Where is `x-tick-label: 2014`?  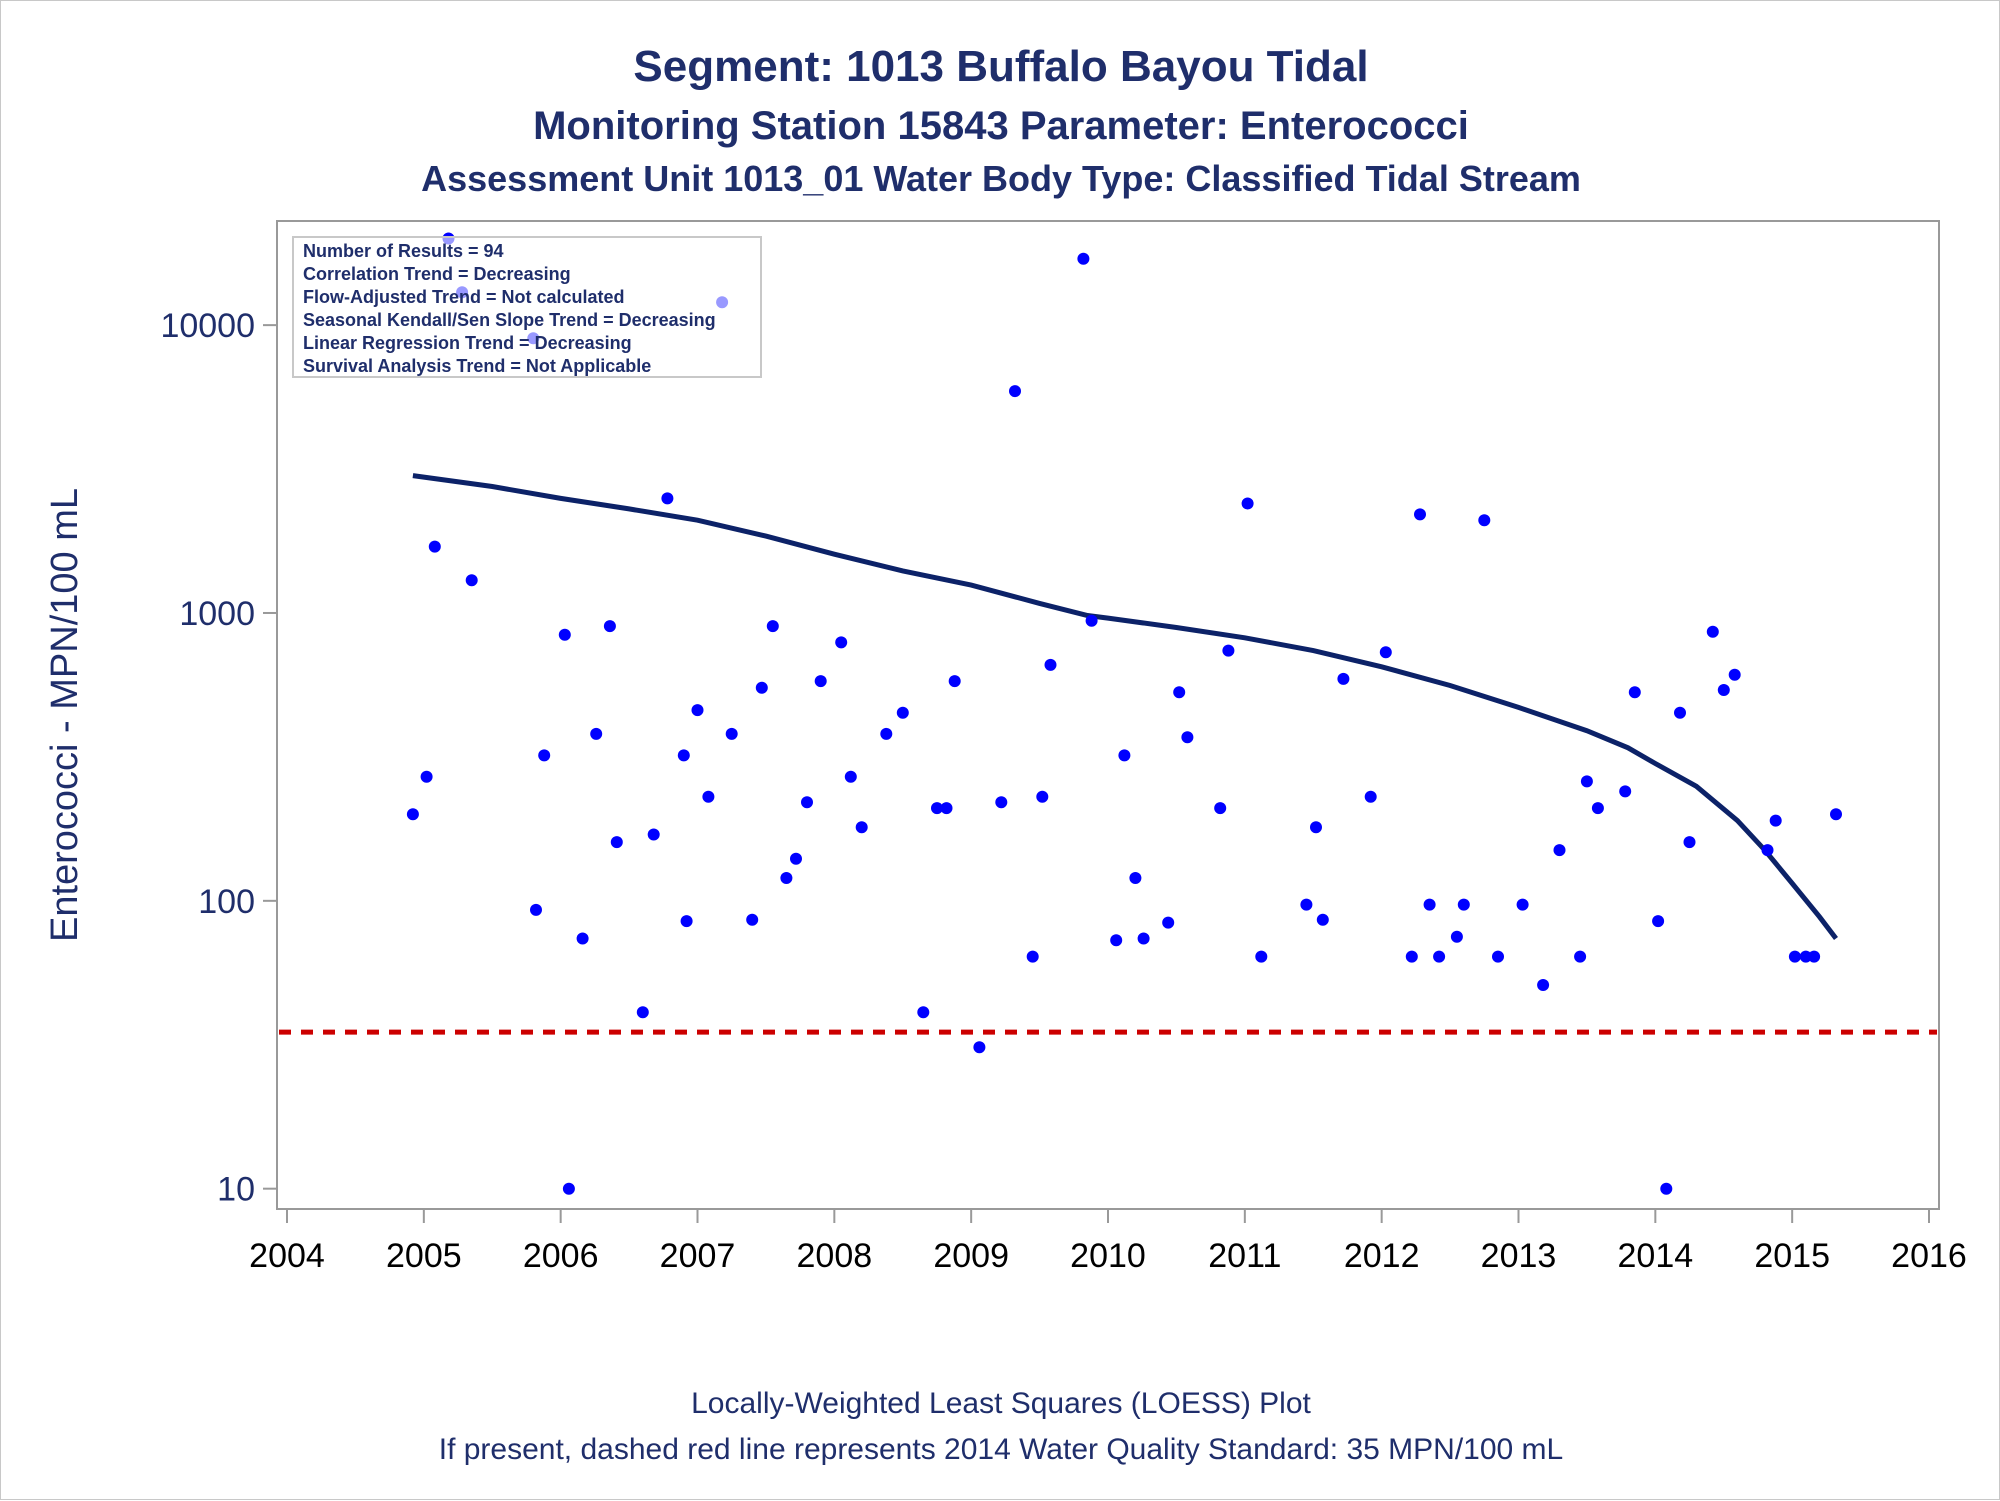 x-tick-label: 2014 is located at coordinates (1656, 1256).